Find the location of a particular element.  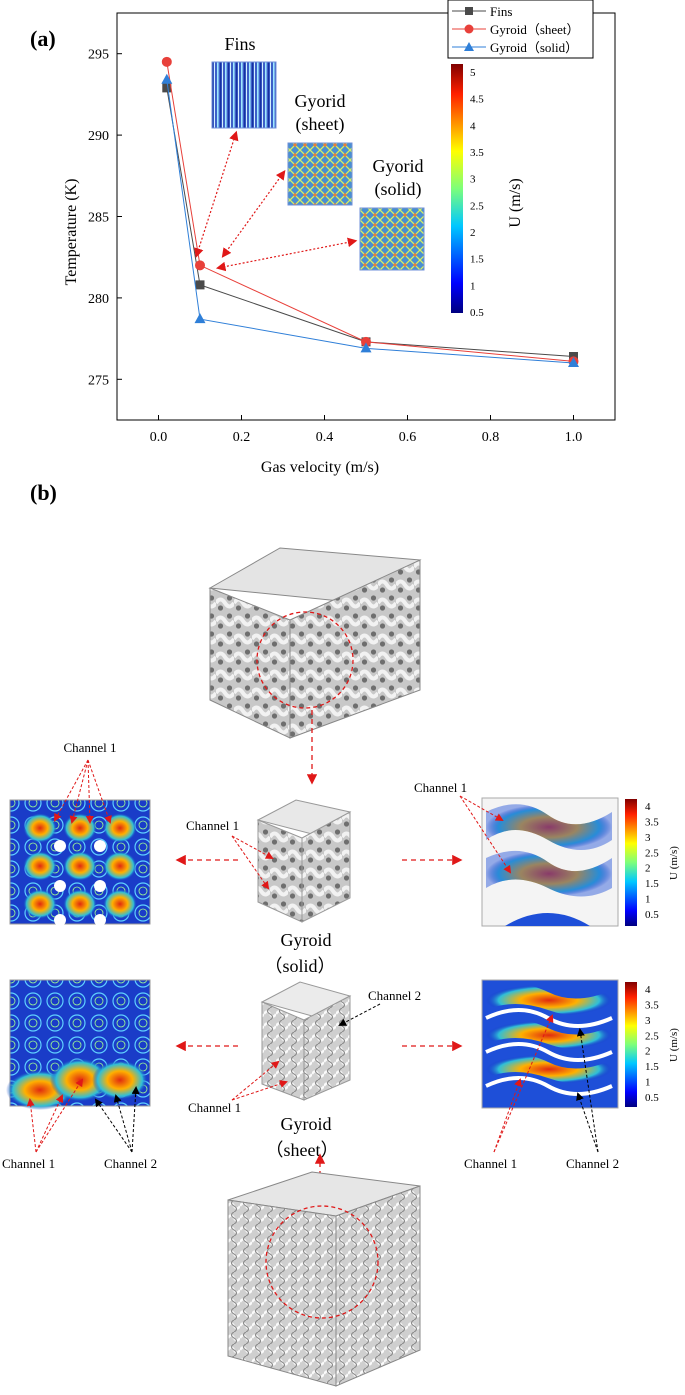

y-tick-label: 295 is located at coordinates (98, 55).